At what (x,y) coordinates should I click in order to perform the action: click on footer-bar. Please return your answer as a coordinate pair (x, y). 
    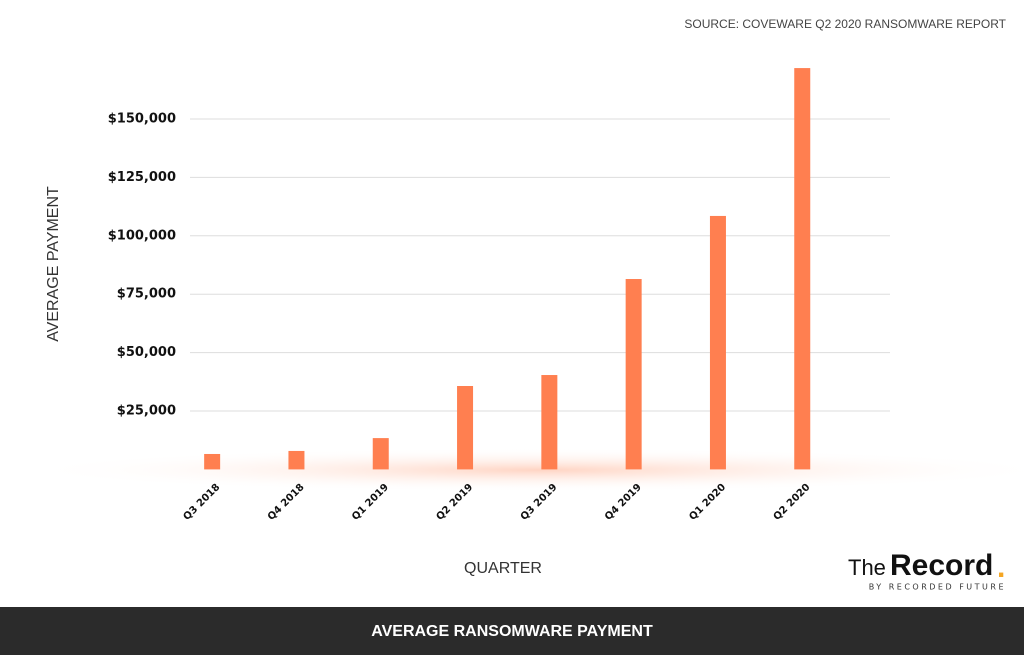
    Looking at the image, I should click on (512, 631).